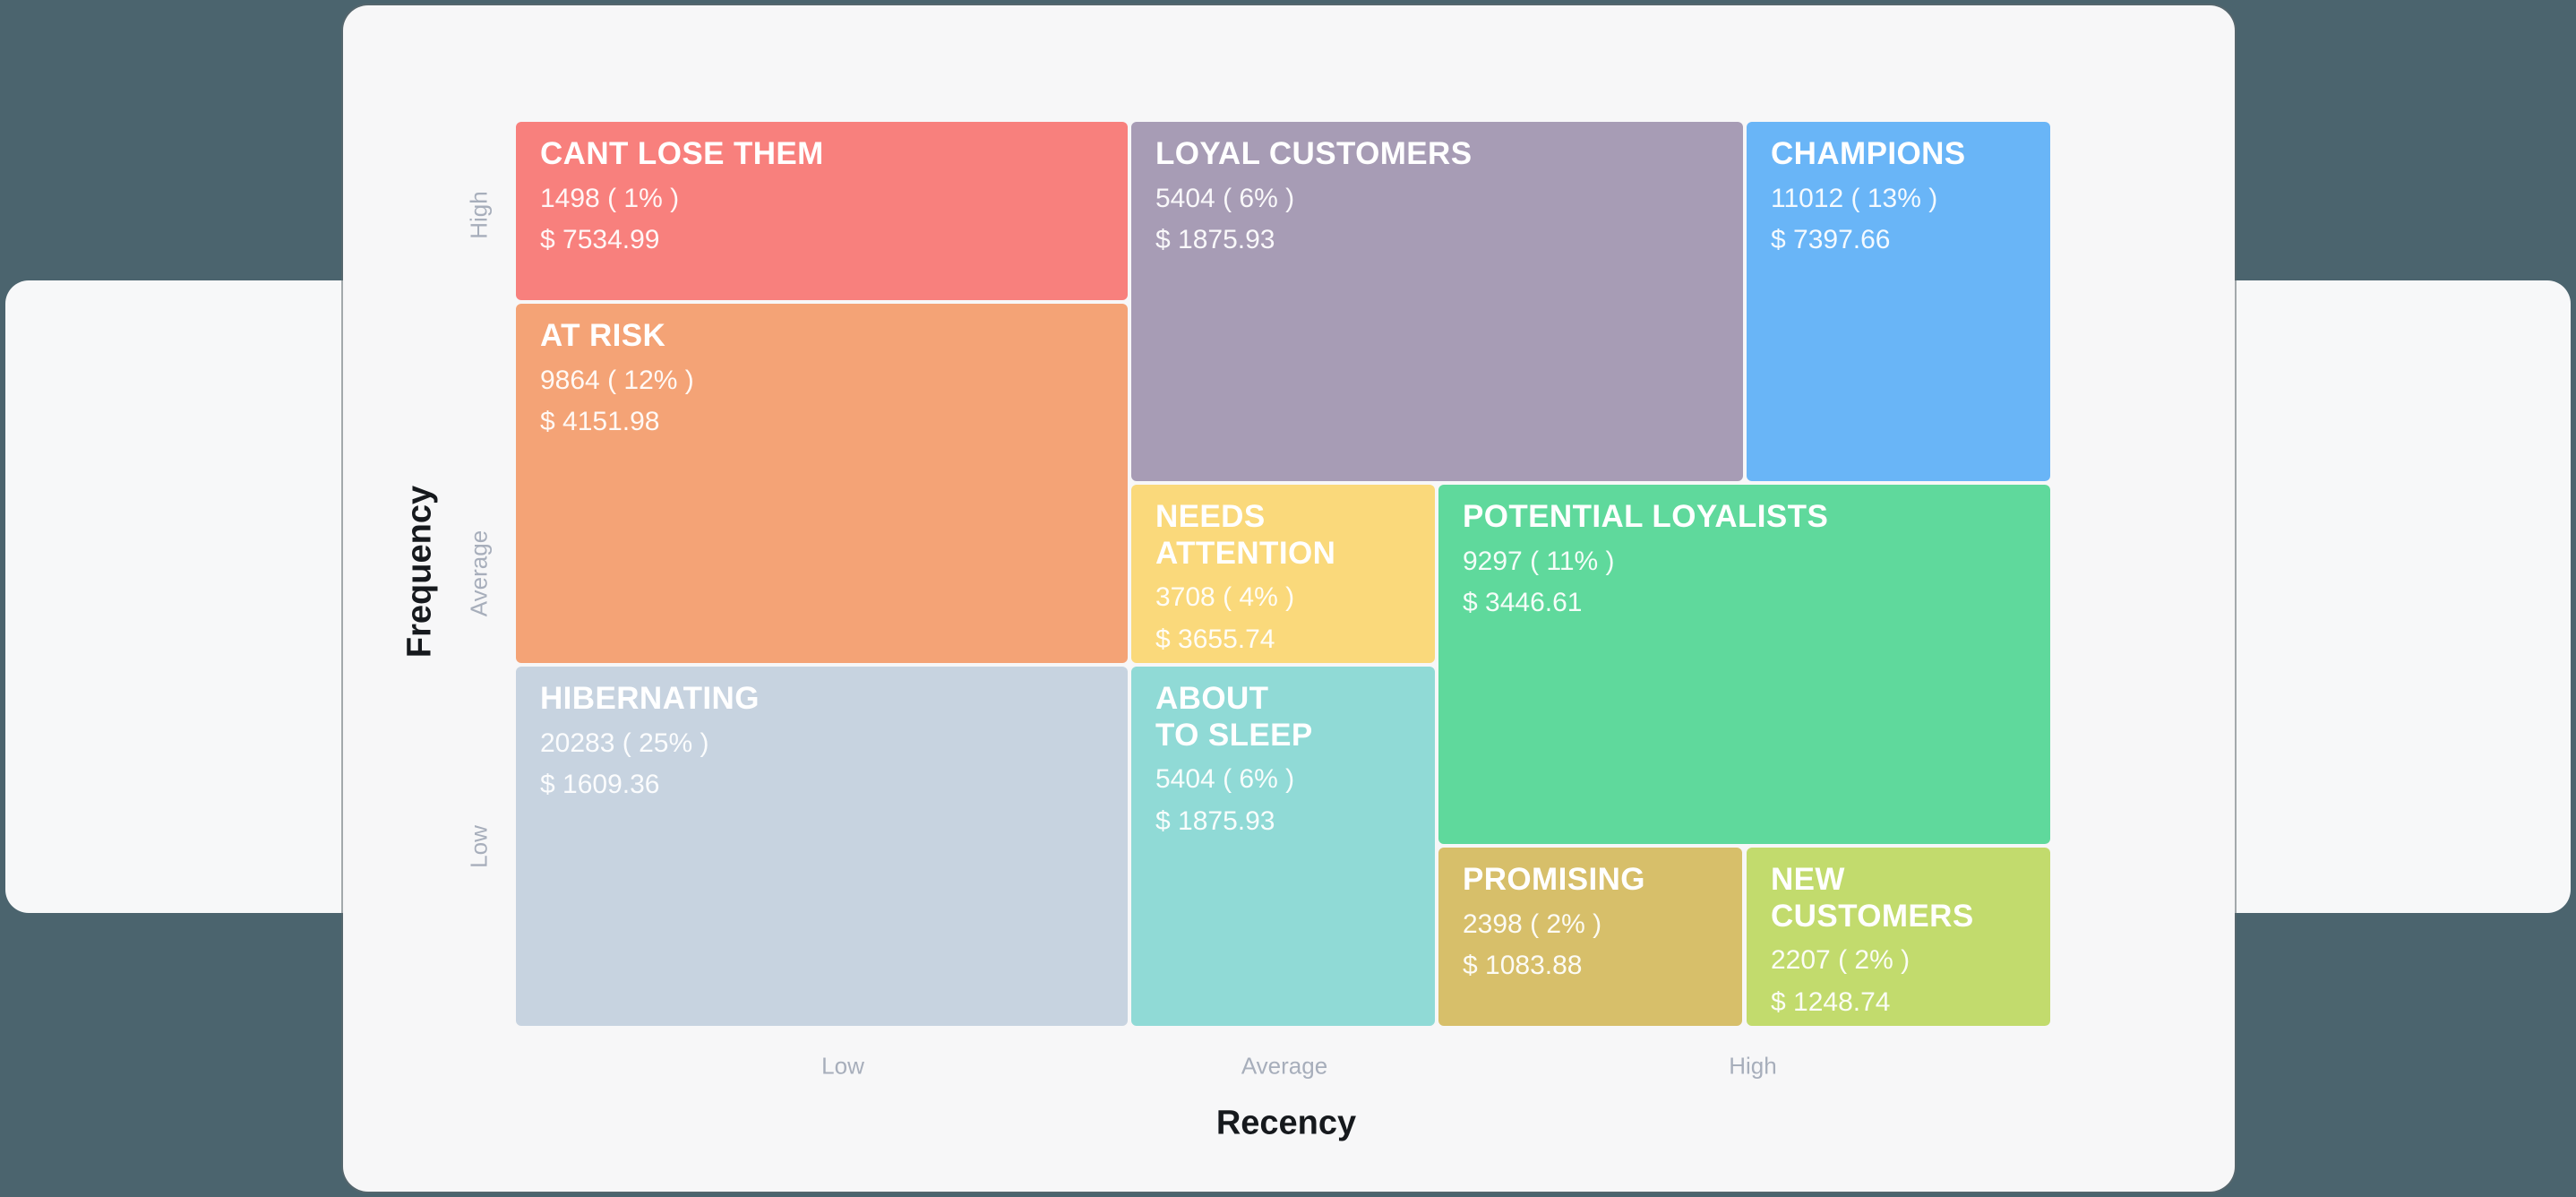 The width and height of the screenshot is (2576, 1197). I want to click on segment-monetary: $ 1609.36, so click(600, 785).